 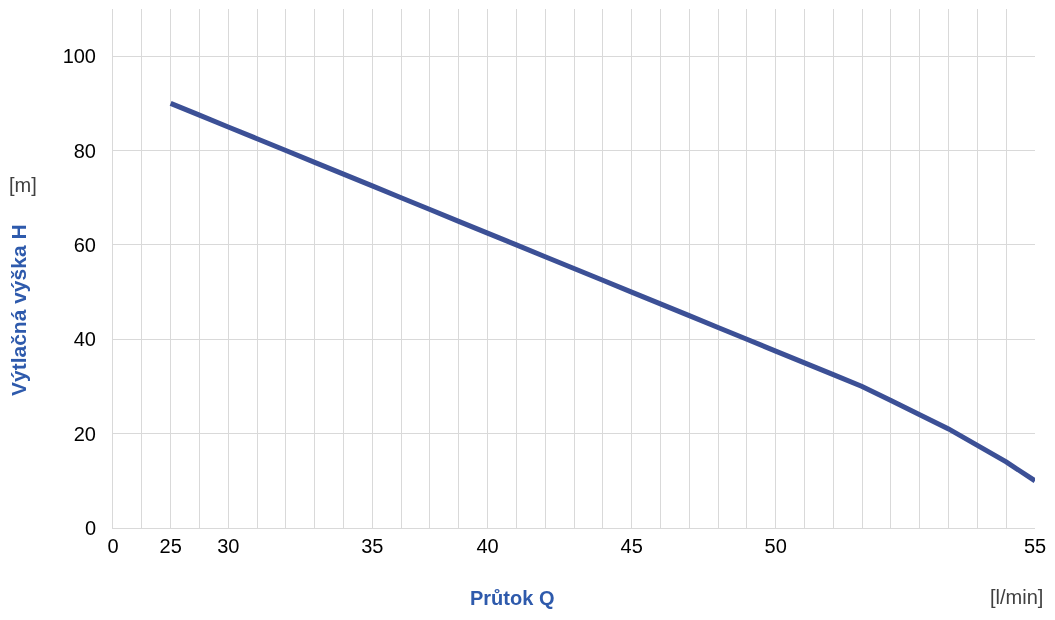 I want to click on text: [l/min], so click(x=1017, y=597).